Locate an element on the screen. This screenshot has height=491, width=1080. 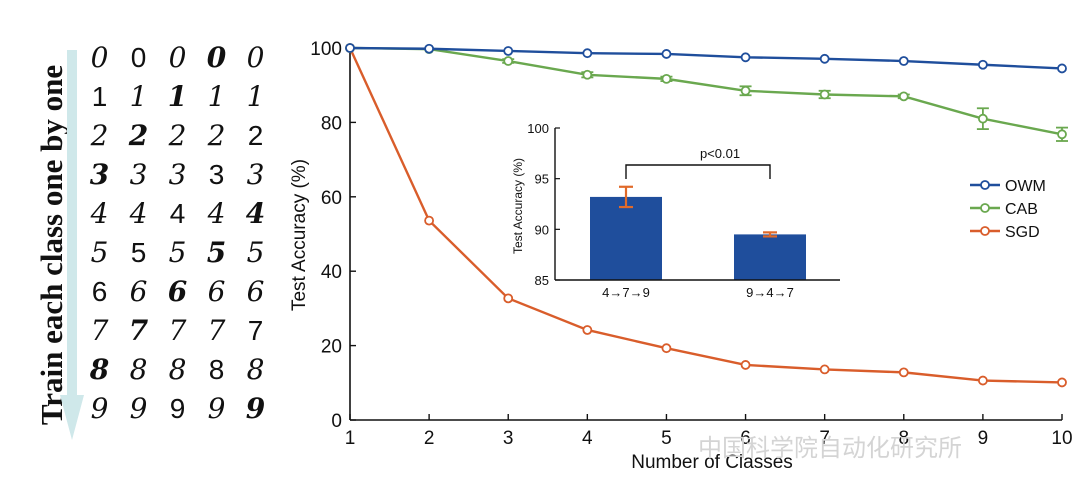
inset-y-tick-label: 100 is located at coordinates (538, 128).